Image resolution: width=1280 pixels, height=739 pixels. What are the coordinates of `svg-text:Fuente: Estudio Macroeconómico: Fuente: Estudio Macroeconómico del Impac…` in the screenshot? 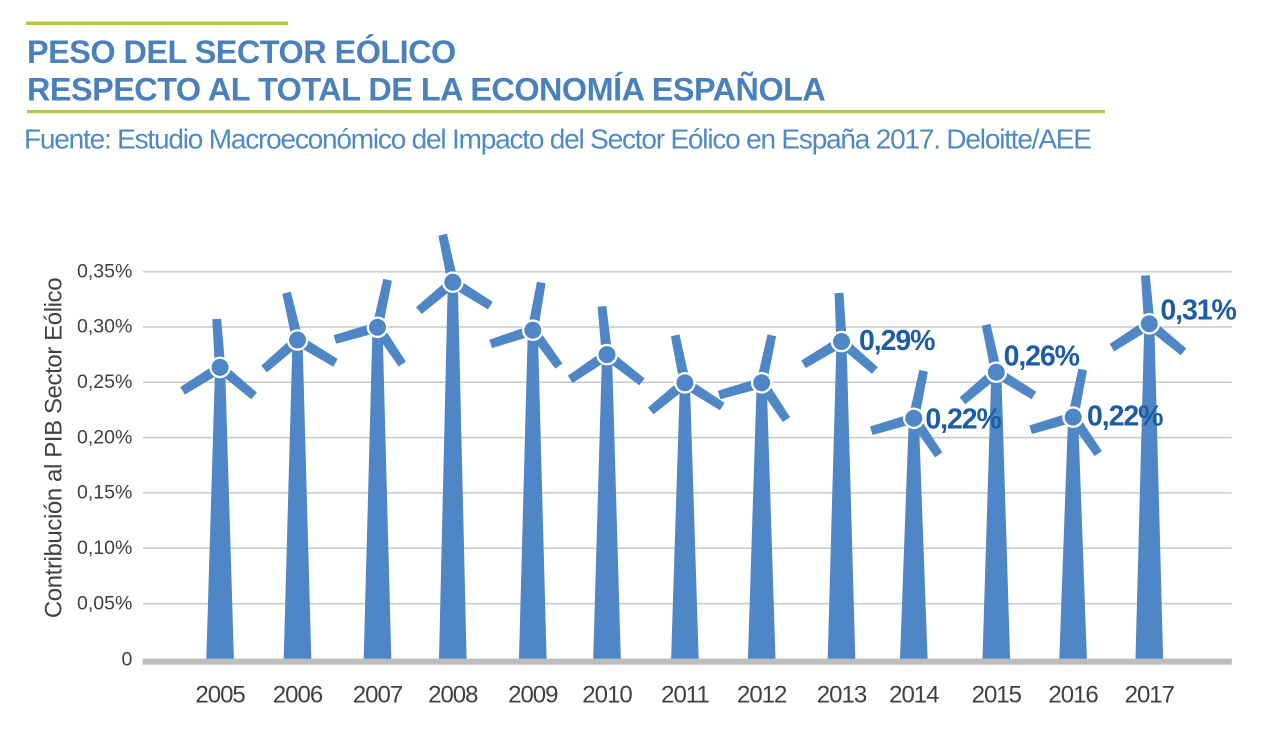 It's located at (557, 139).